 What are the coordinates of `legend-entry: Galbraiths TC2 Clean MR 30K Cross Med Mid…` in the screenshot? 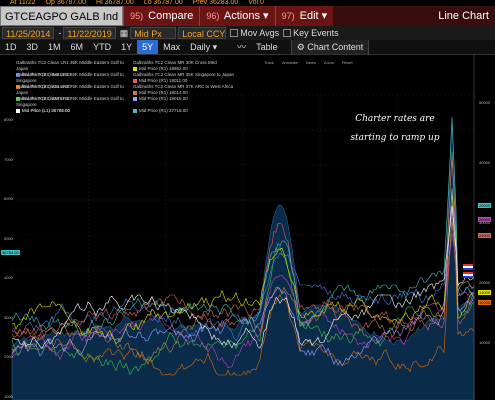 It's located at (189, 66).